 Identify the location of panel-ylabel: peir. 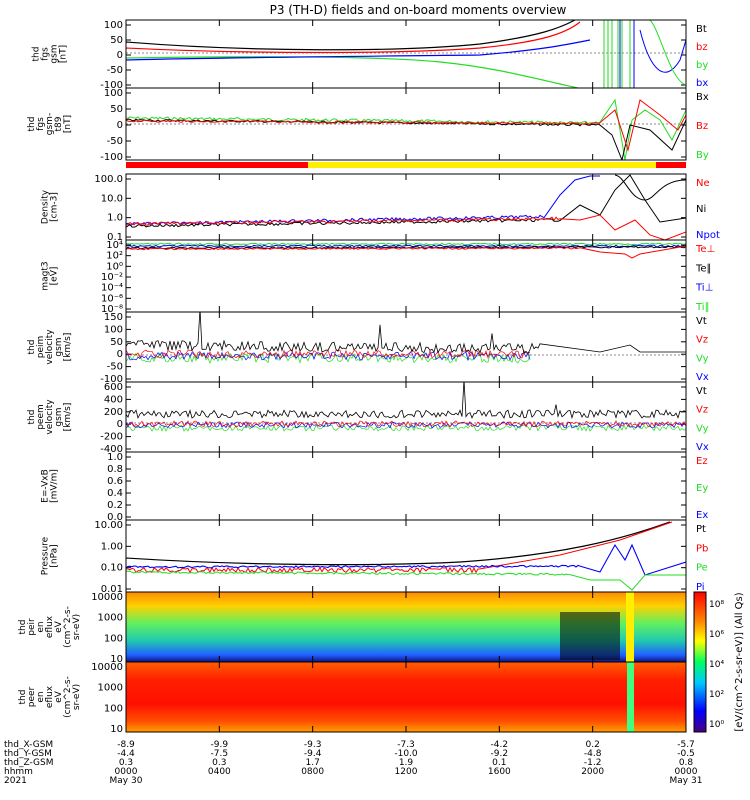
(32, 627).